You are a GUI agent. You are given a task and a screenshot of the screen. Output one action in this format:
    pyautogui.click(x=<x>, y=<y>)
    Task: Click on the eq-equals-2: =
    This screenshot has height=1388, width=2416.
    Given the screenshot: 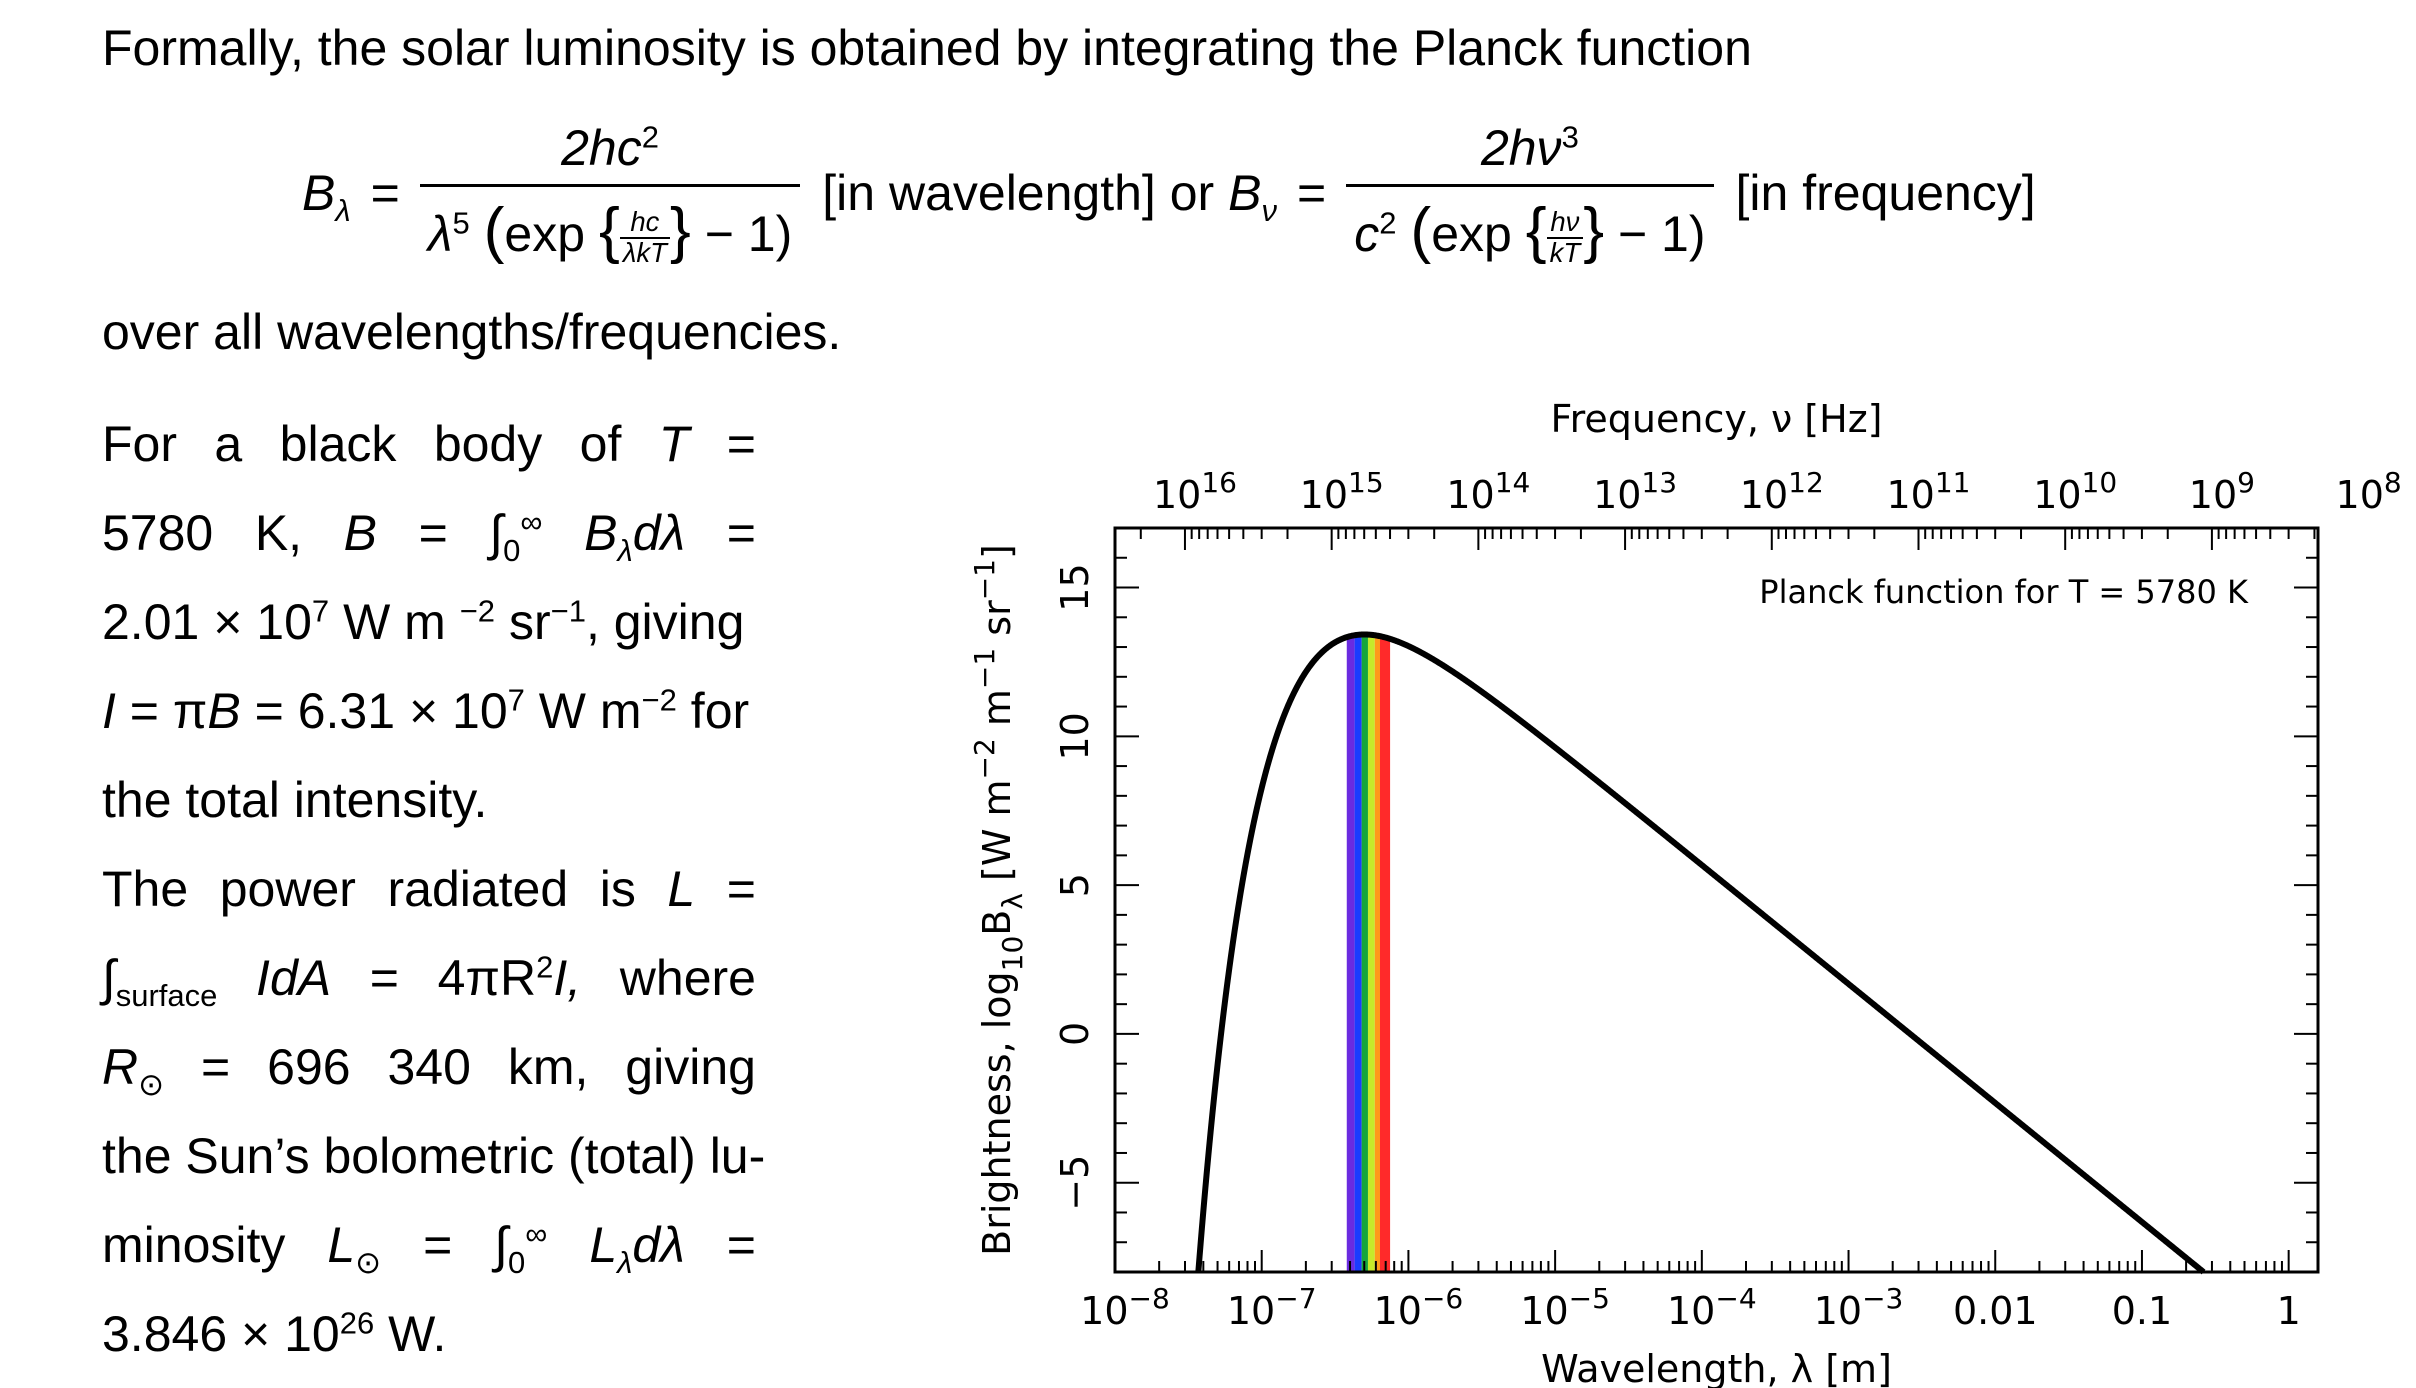 What is the action you would take?
    pyautogui.click(x=1312, y=193)
    